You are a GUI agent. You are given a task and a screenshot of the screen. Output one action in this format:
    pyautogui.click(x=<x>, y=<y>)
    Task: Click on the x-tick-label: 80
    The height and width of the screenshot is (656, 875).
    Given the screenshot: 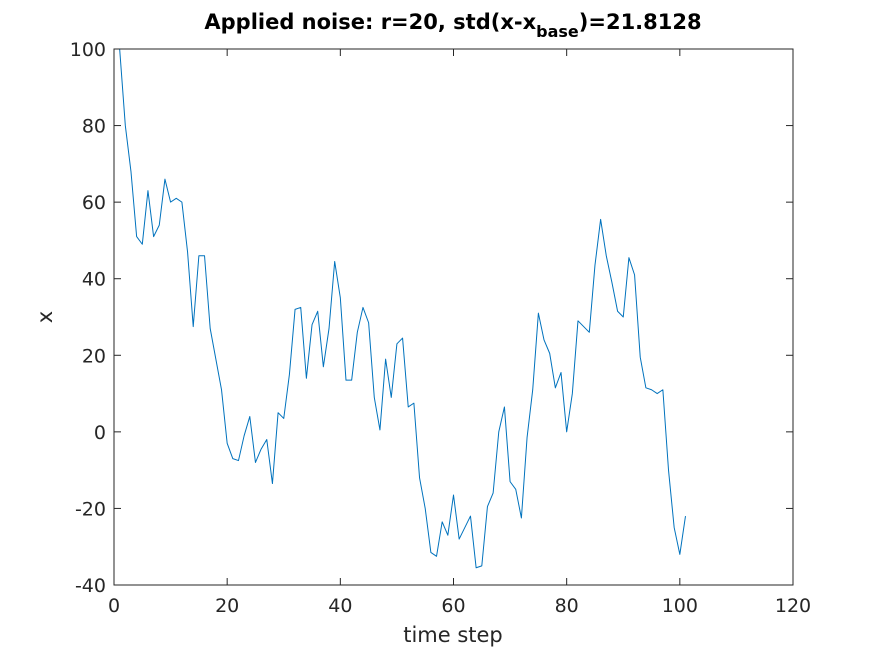 What is the action you would take?
    pyautogui.click(x=567, y=606)
    